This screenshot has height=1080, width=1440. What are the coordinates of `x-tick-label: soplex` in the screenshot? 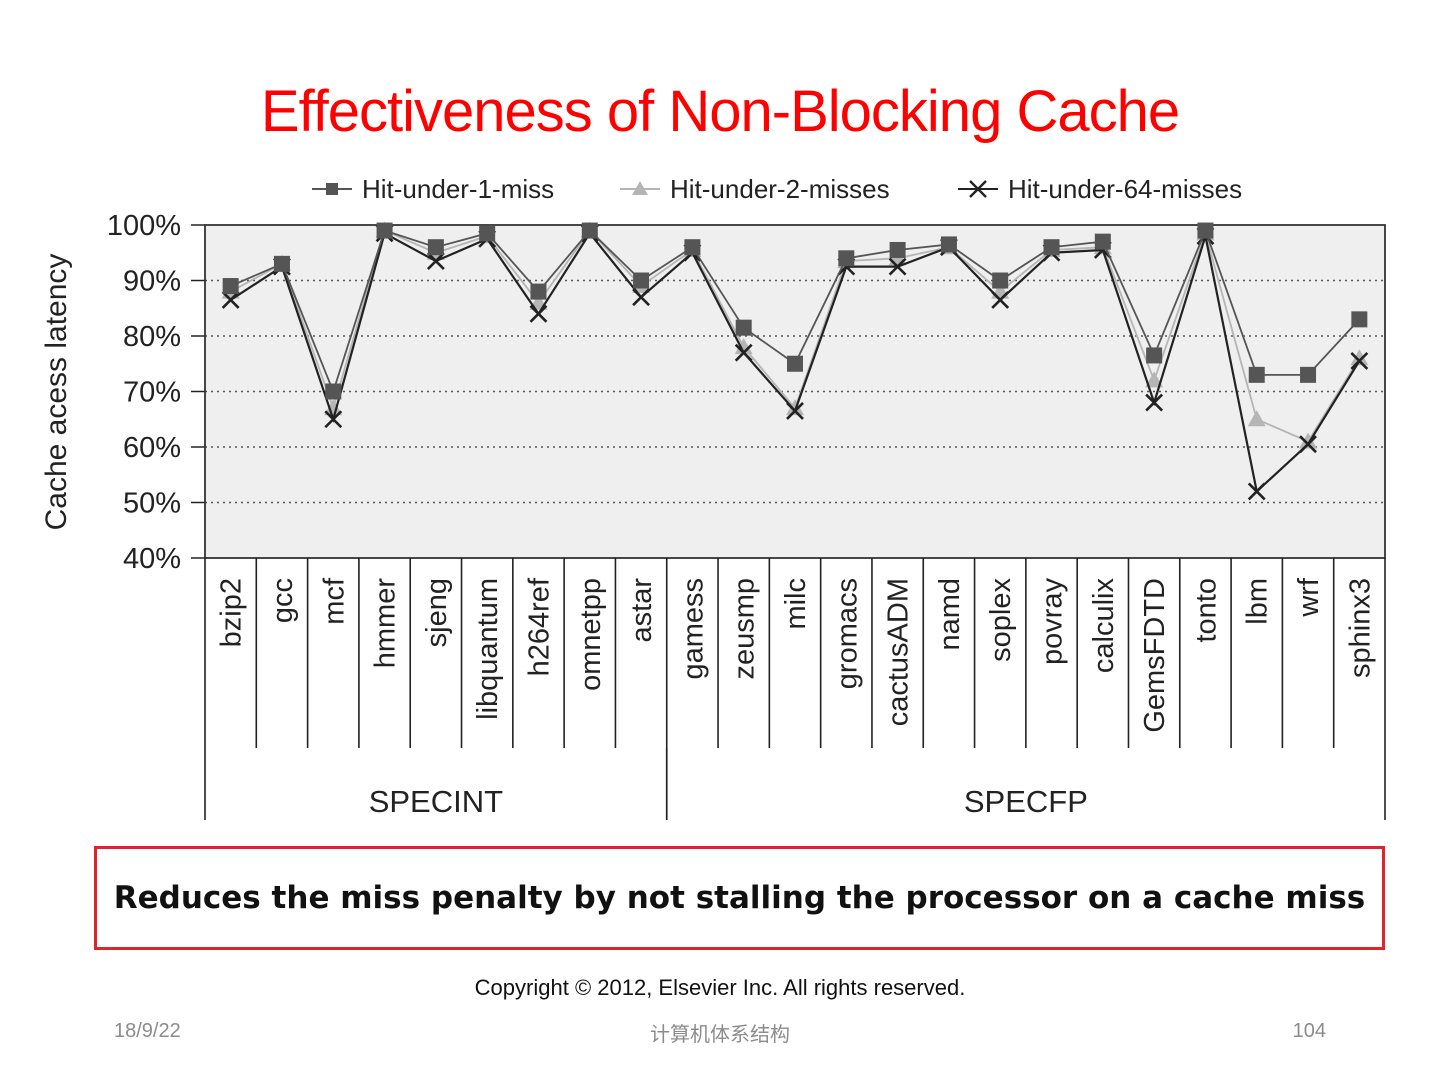 It's located at (1001, 620).